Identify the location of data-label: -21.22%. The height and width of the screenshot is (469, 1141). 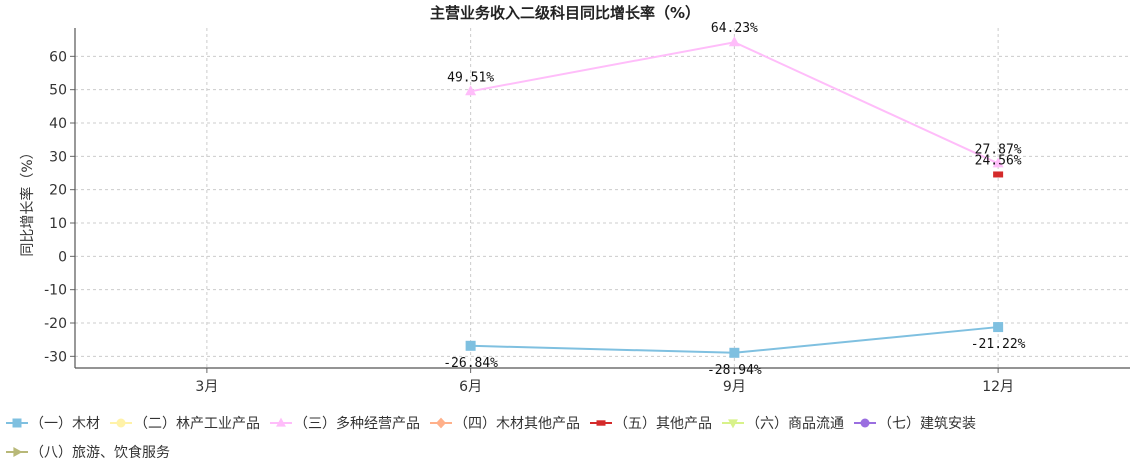
(998, 344).